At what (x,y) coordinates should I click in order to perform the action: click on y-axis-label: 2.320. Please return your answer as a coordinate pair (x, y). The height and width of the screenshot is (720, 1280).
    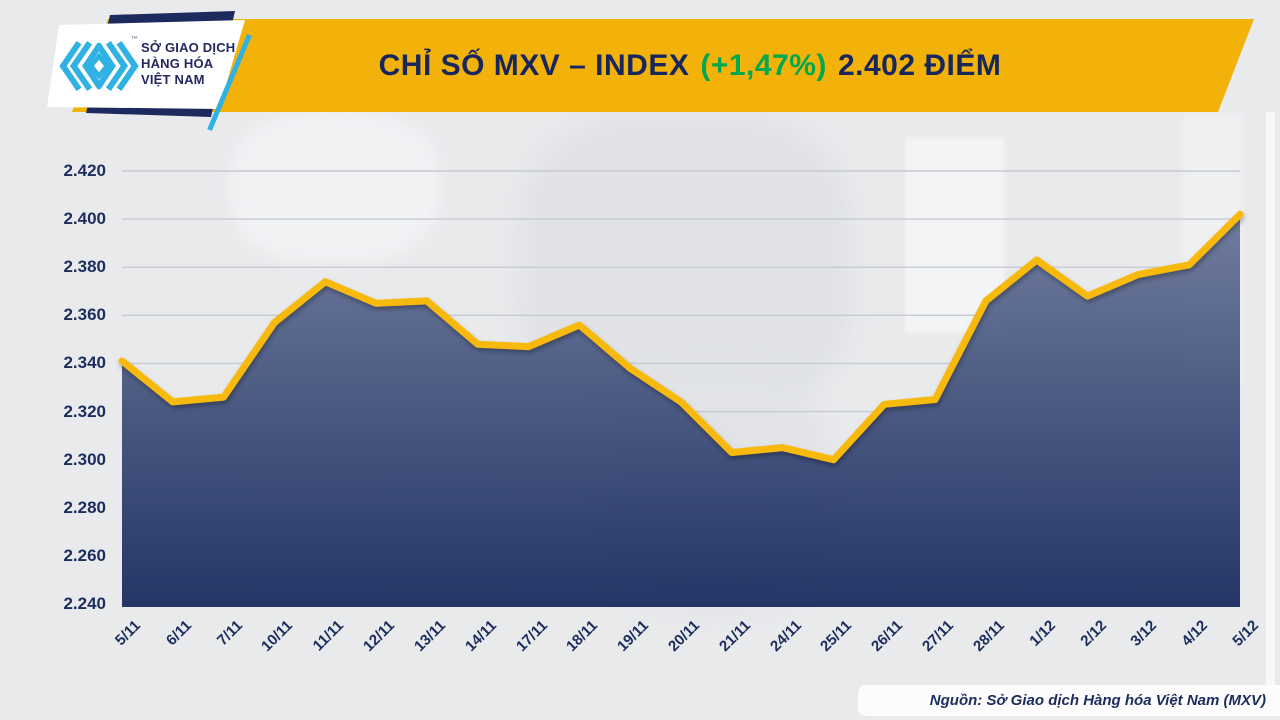
    Looking at the image, I should click on (84, 411).